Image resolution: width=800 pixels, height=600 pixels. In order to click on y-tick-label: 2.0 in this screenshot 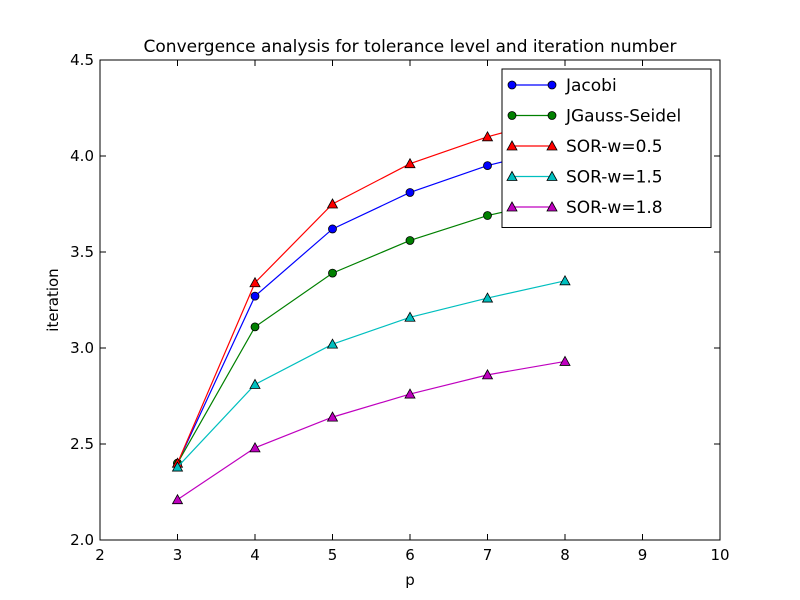, I will do `click(82, 540)`.